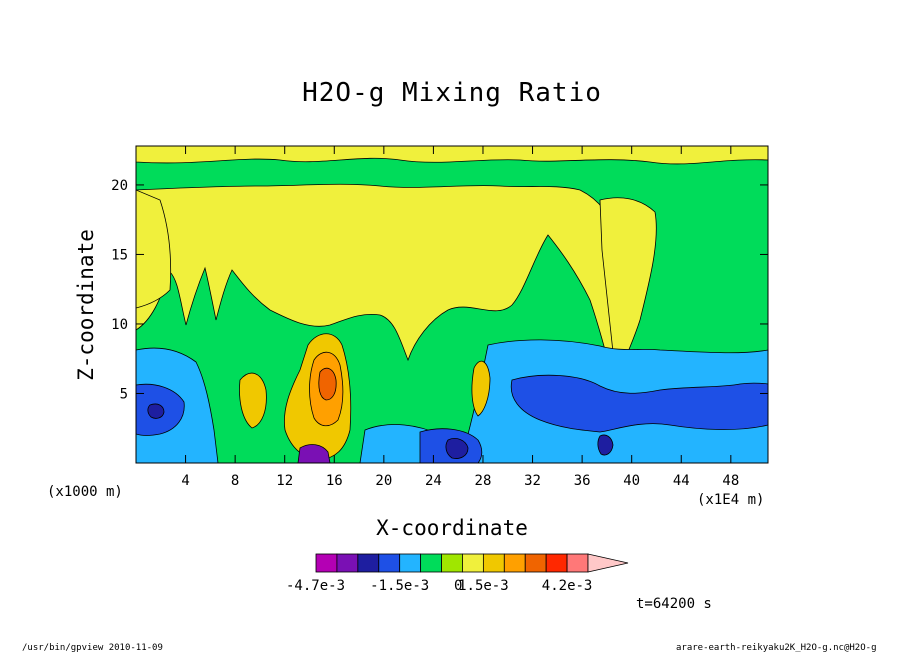  Describe the element at coordinates (639, 403) in the screenshot. I see `field-blue-right` at that location.